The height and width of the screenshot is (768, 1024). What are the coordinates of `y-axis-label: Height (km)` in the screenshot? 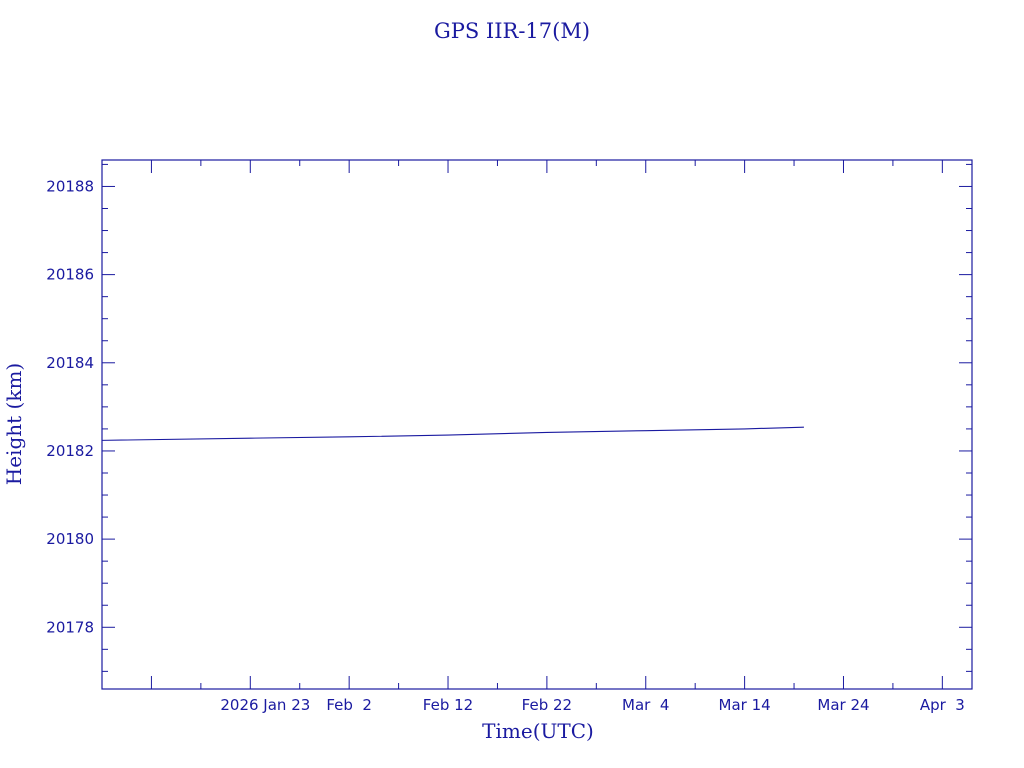 It's located at (14, 424).